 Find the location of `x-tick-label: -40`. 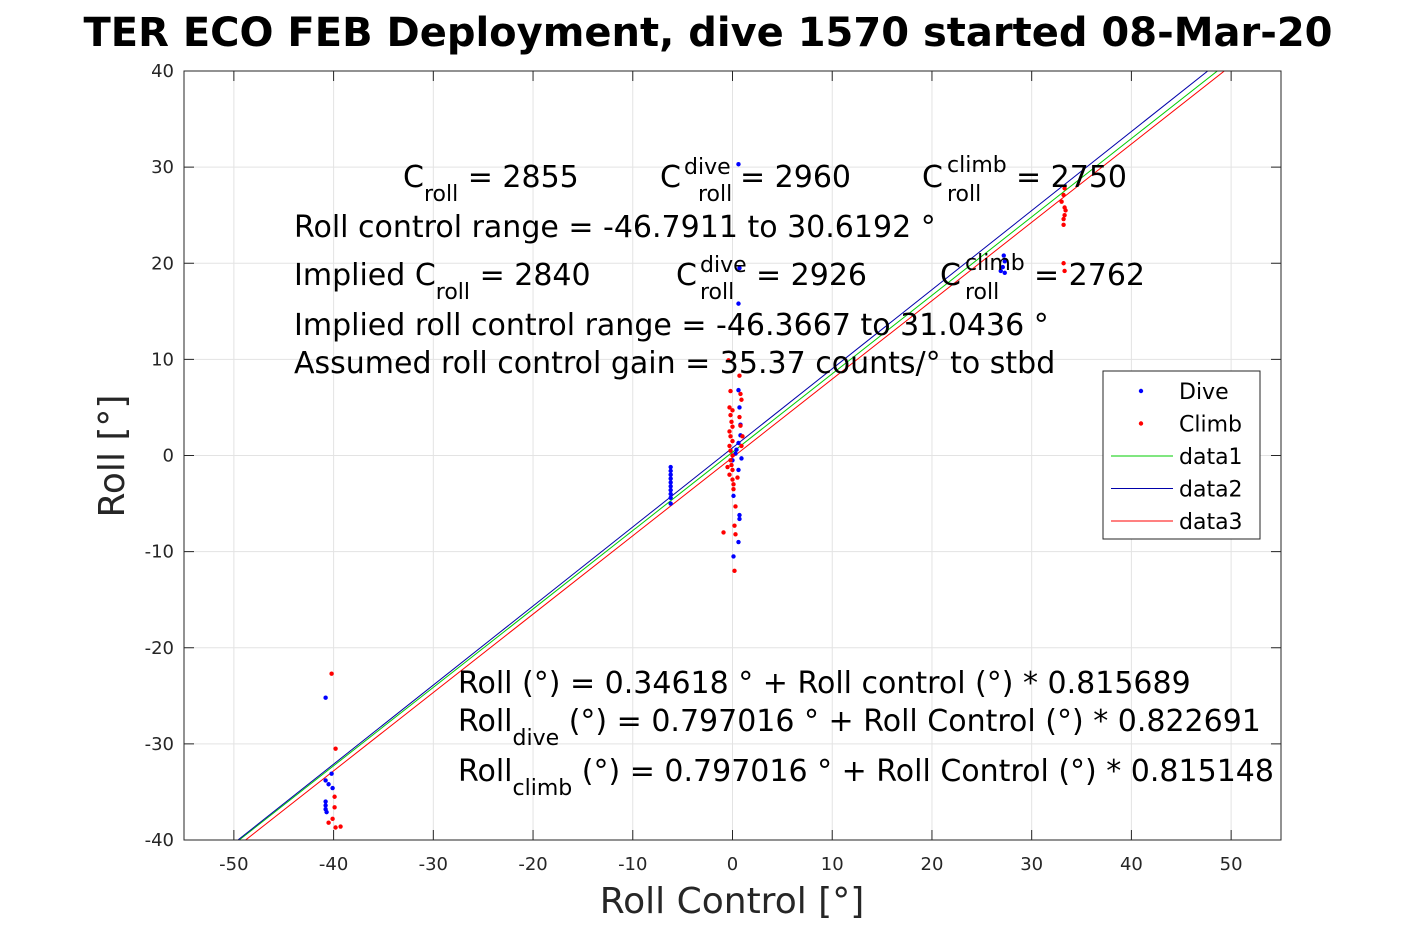

x-tick-label: -40 is located at coordinates (333, 864).